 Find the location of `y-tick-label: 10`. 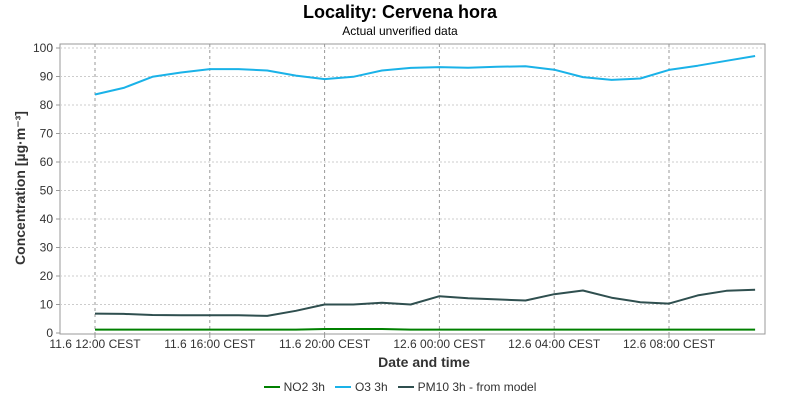

y-tick-label: 10 is located at coordinates (47, 305).